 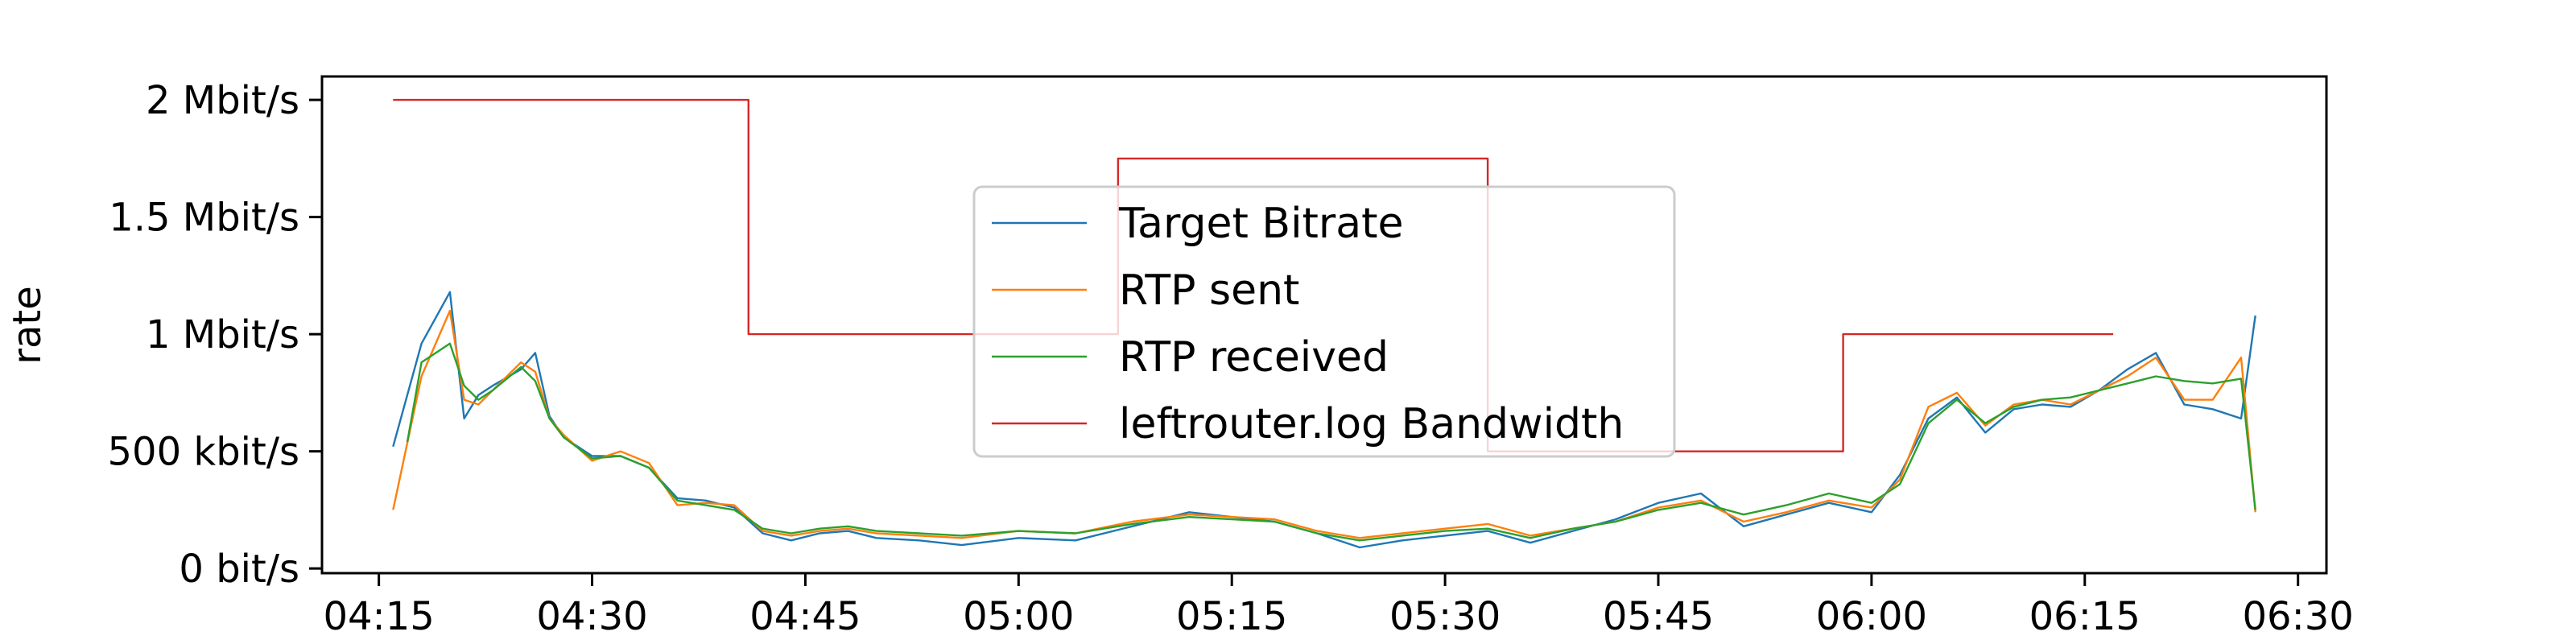 I want to click on legend-label-2: RTP received, so click(x=1254, y=357).